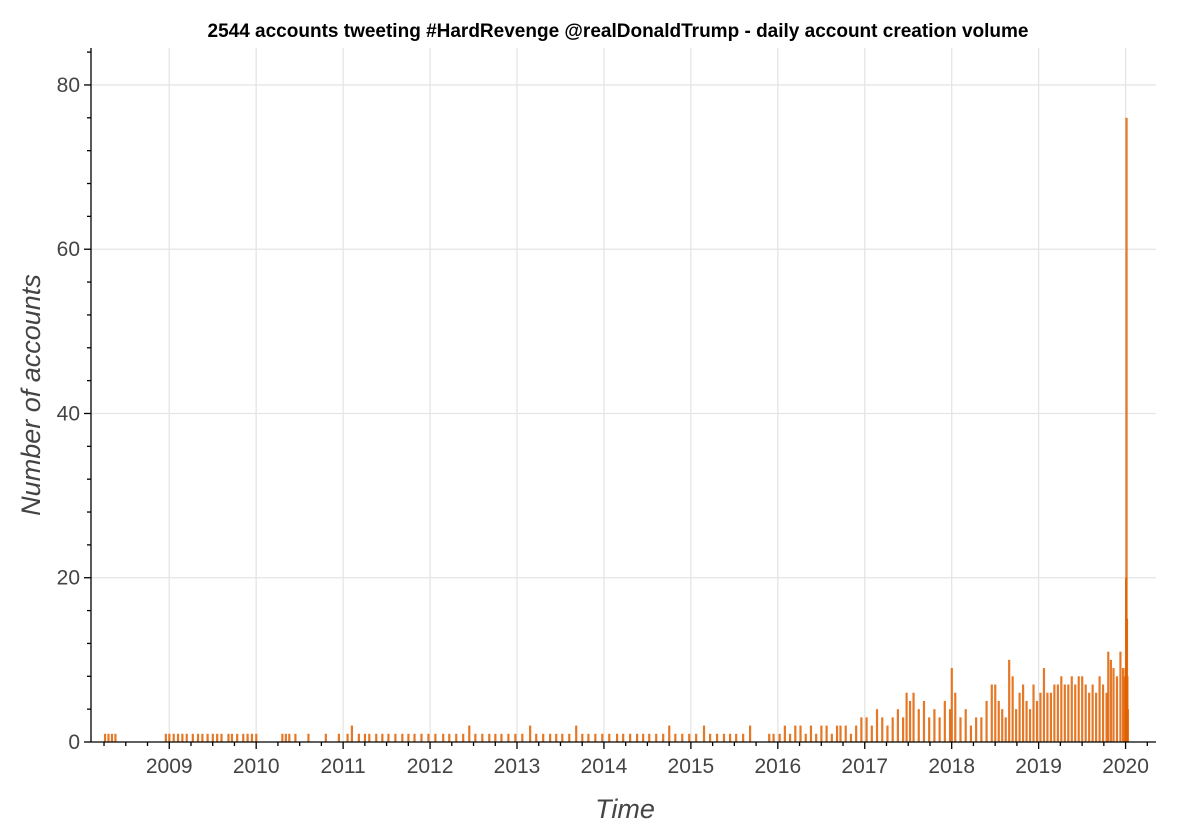 The height and width of the screenshot is (833, 1200). What do you see at coordinates (604, 766) in the screenshot?
I see `x-tick-label: 2014` at bounding box center [604, 766].